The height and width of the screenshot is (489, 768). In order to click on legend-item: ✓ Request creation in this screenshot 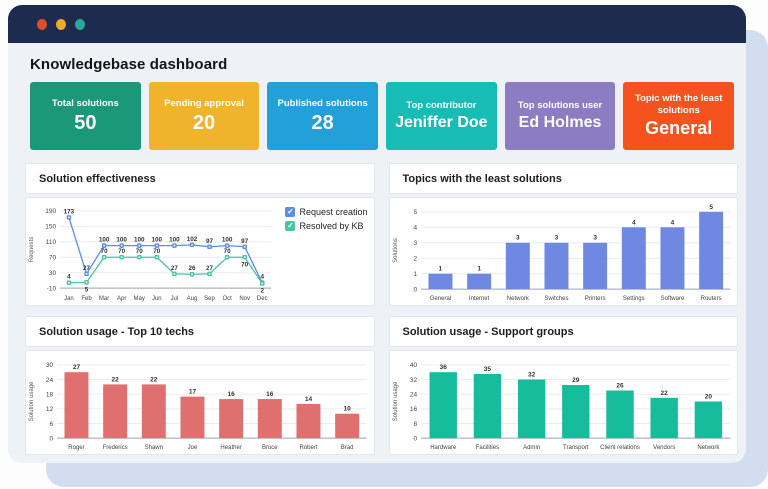, I will do `click(326, 212)`.